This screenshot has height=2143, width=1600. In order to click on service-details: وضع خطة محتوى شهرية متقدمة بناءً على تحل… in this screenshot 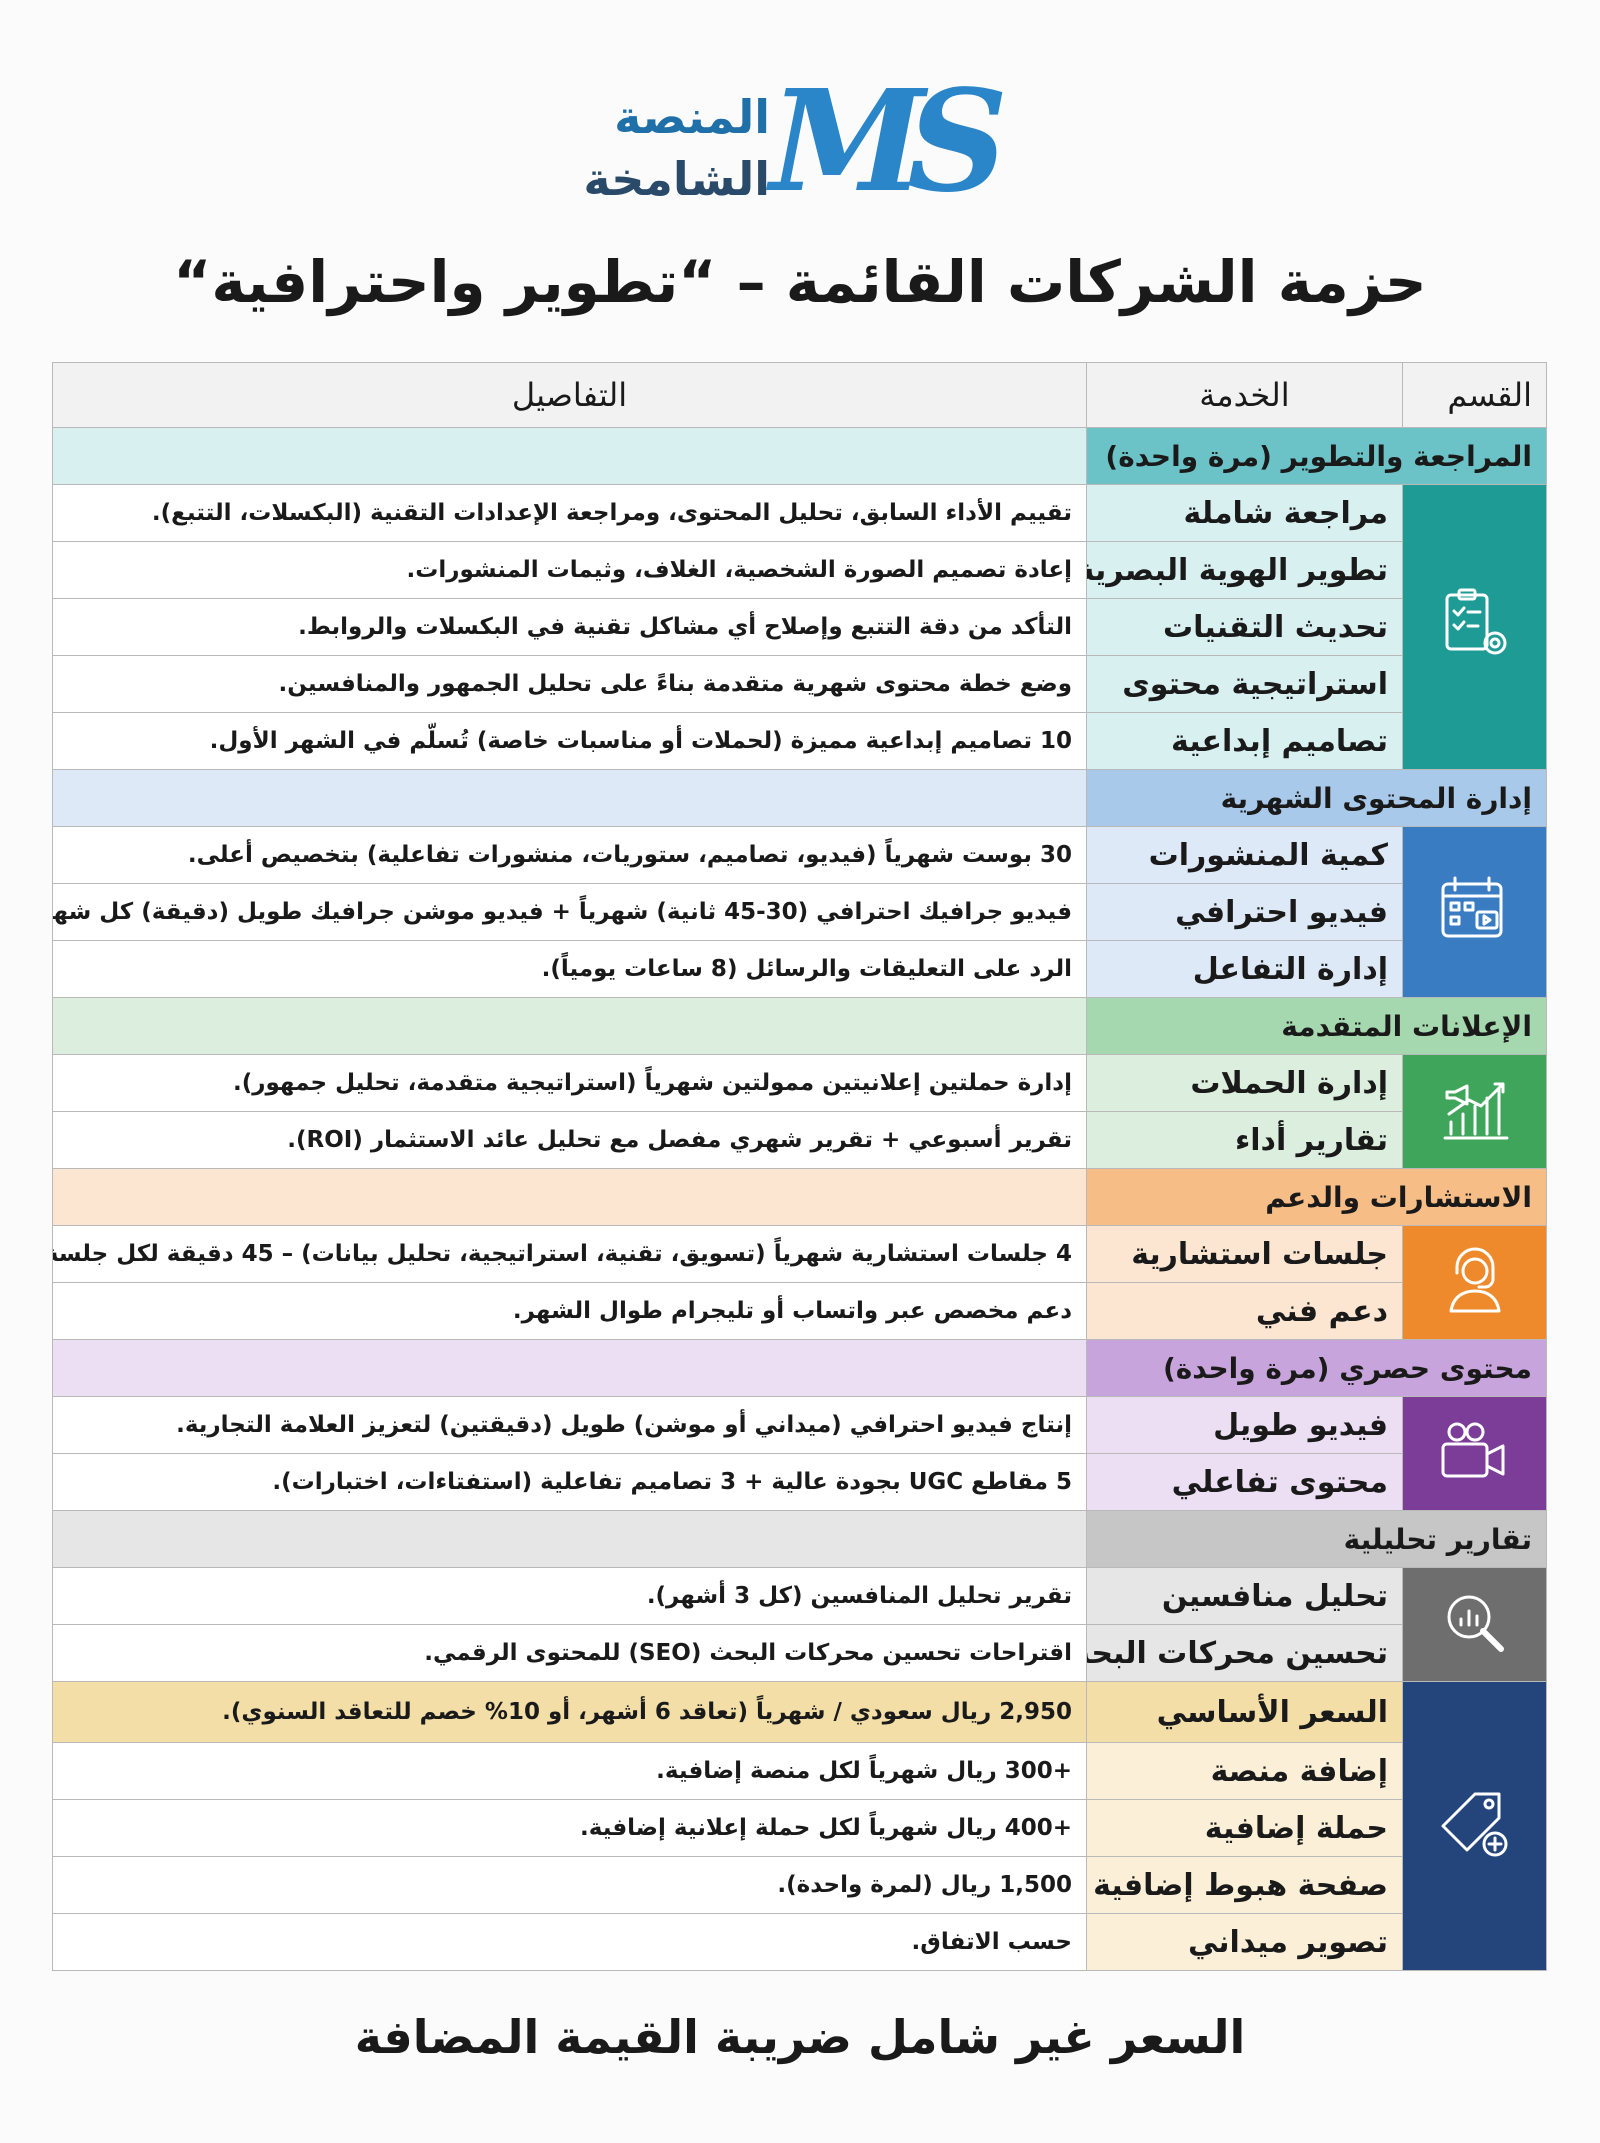, I will do `click(569, 684)`.